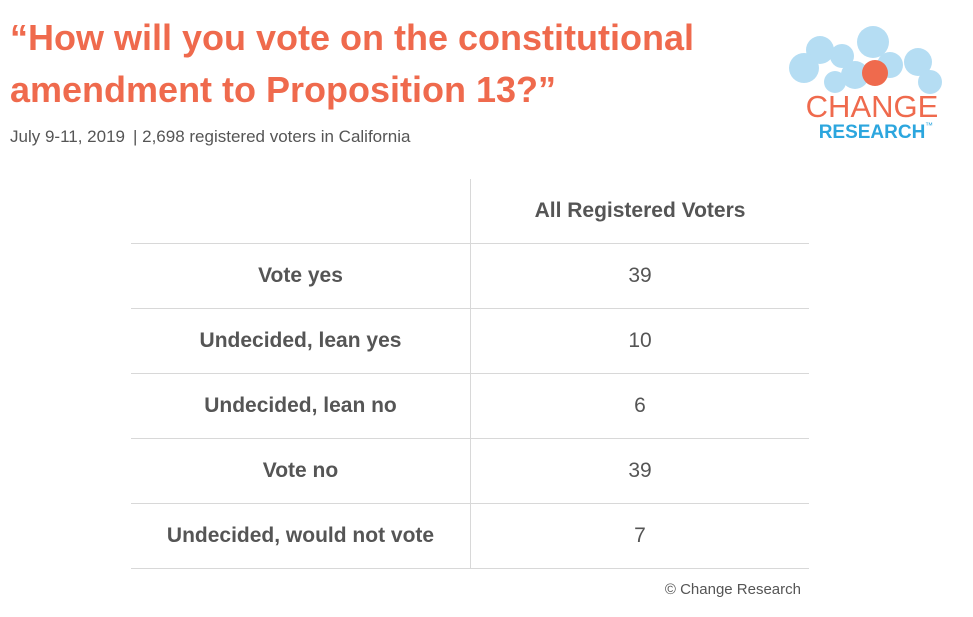  What do you see at coordinates (875, 73) in the screenshot?
I see `logo-dot` at bounding box center [875, 73].